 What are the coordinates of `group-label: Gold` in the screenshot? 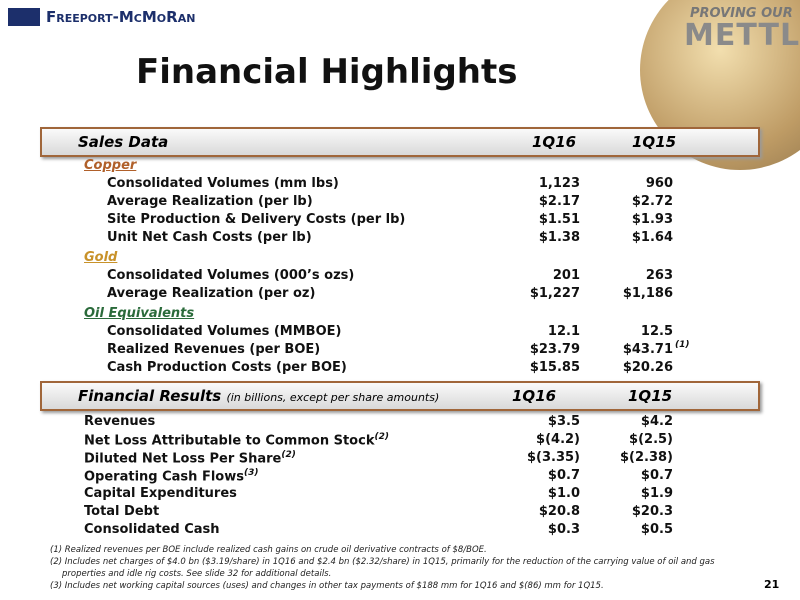 It's located at (101, 257).